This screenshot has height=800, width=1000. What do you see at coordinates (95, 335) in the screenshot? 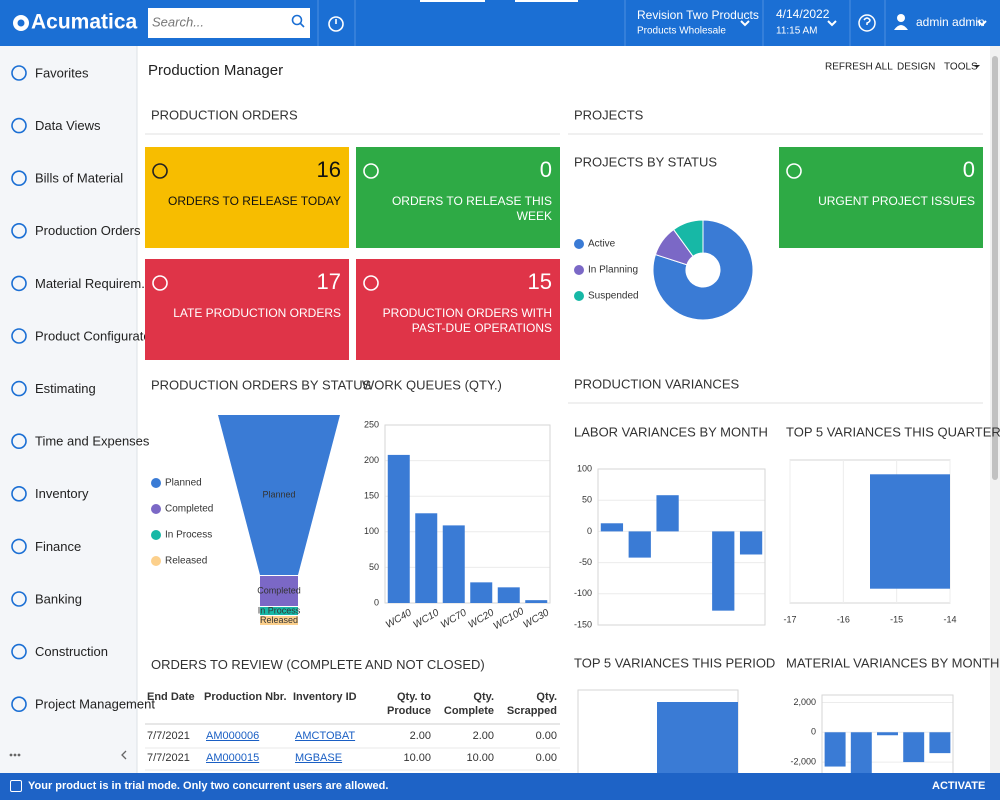
I see `nav-item: Product Configurator` at bounding box center [95, 335].